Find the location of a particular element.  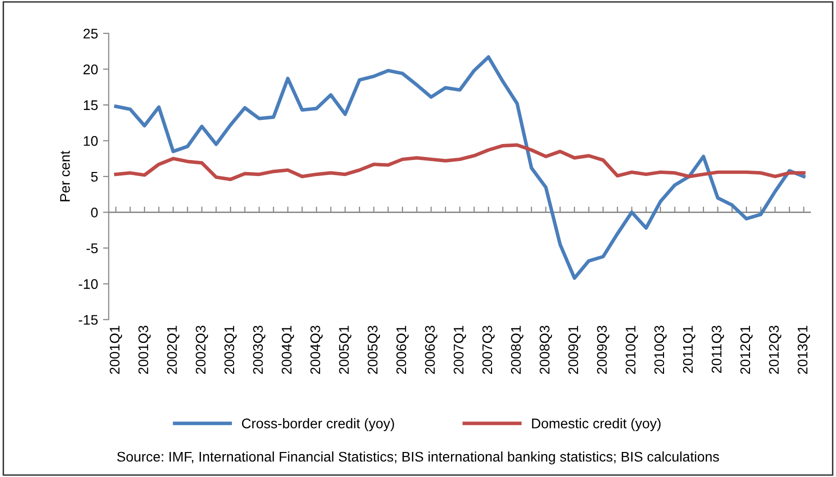

x-tick-label: 2007Q3 is located at coordinates (488, 350).